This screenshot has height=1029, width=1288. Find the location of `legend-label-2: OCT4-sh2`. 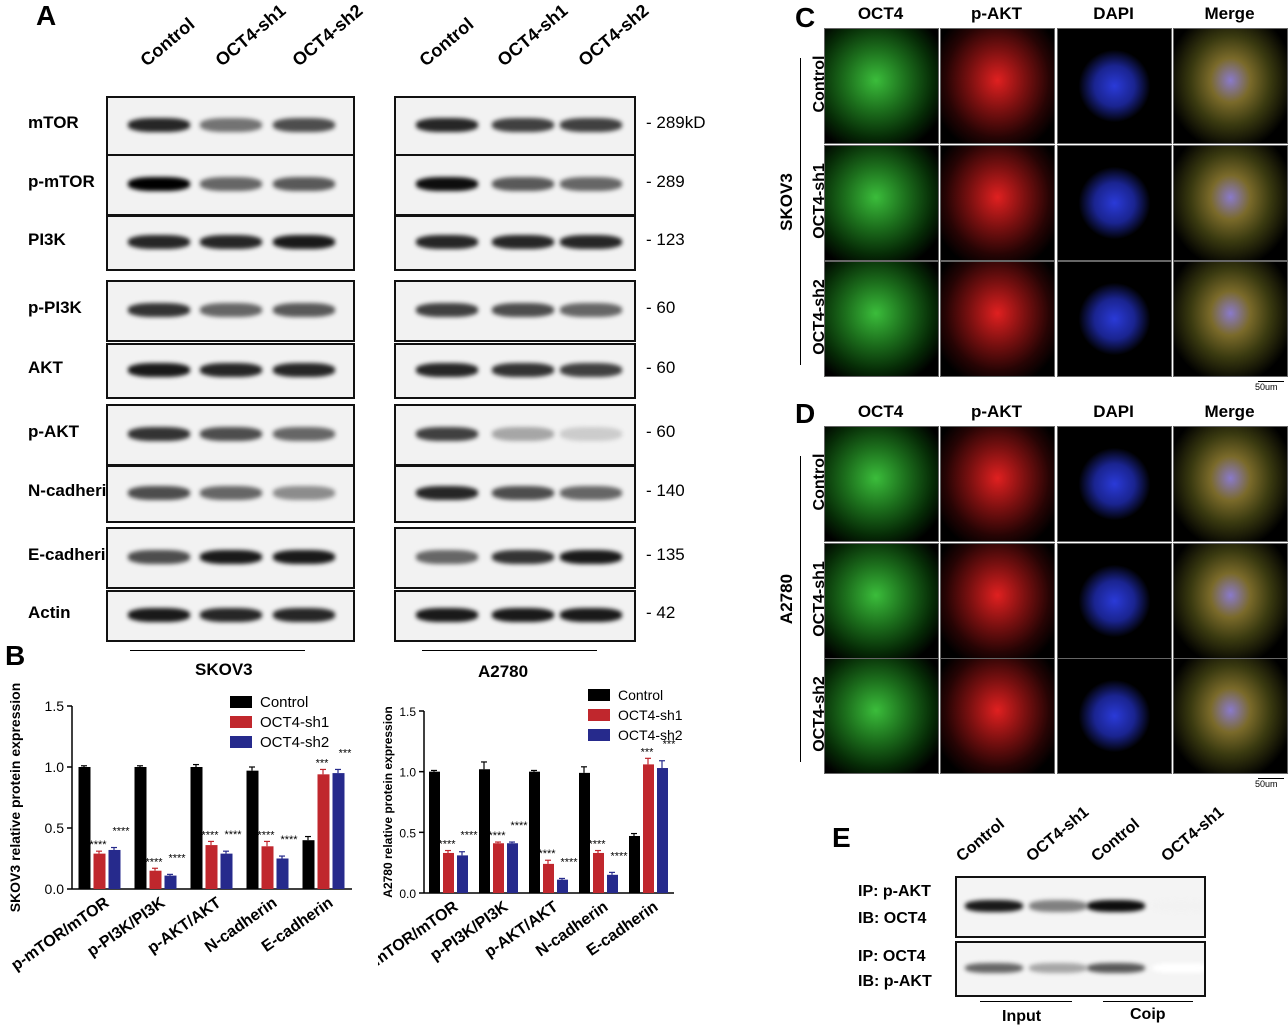

legend-label-2: OCT4-sh2 is located at coordinates (294, 742).